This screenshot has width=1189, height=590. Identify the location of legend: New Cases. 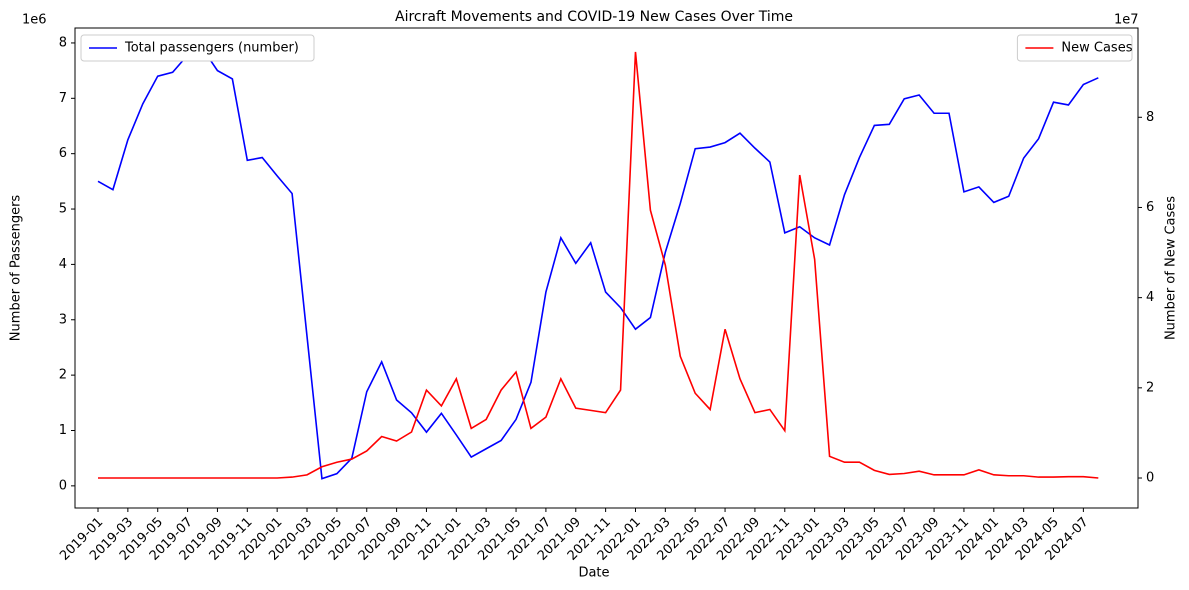
(1074, 48).